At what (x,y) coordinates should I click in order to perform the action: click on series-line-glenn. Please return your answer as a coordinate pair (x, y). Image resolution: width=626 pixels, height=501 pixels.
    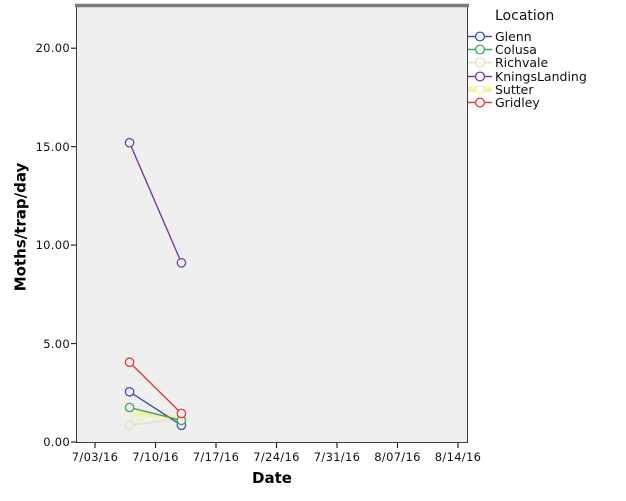
    Looking at the image, I should click on (155, 408).